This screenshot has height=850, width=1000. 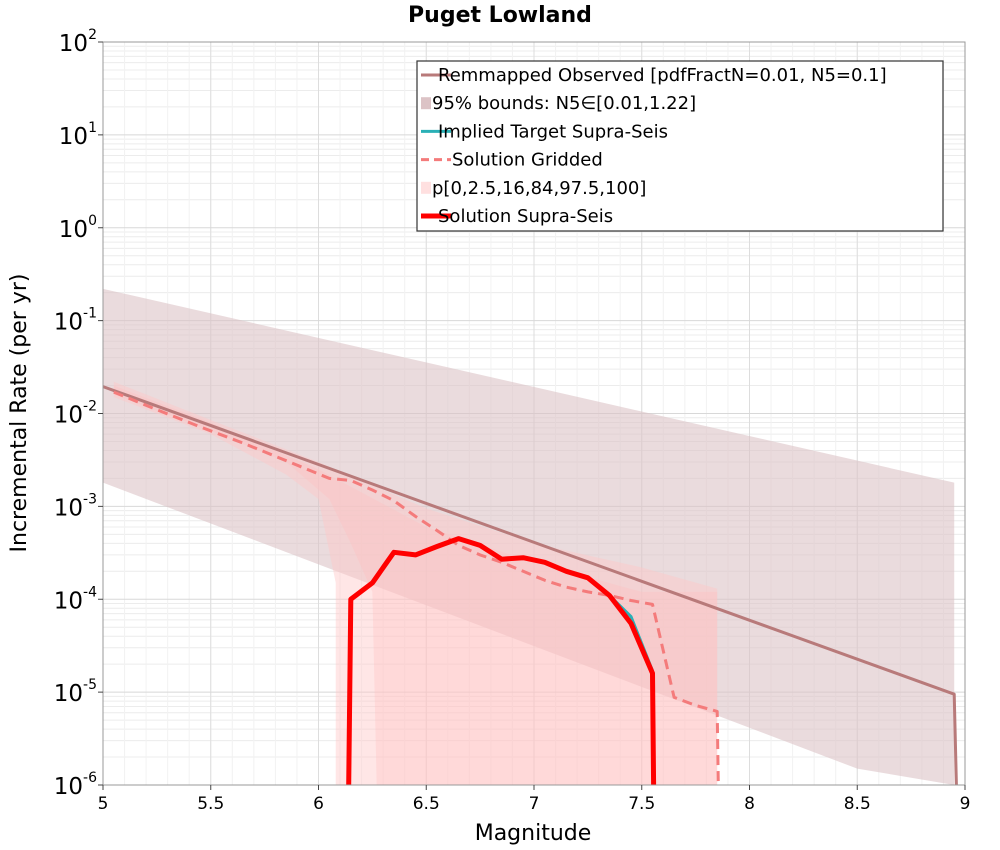 I want to click on legend-label: p[0,2.5,16,84,97.5,100], so click(x=539, y=188).